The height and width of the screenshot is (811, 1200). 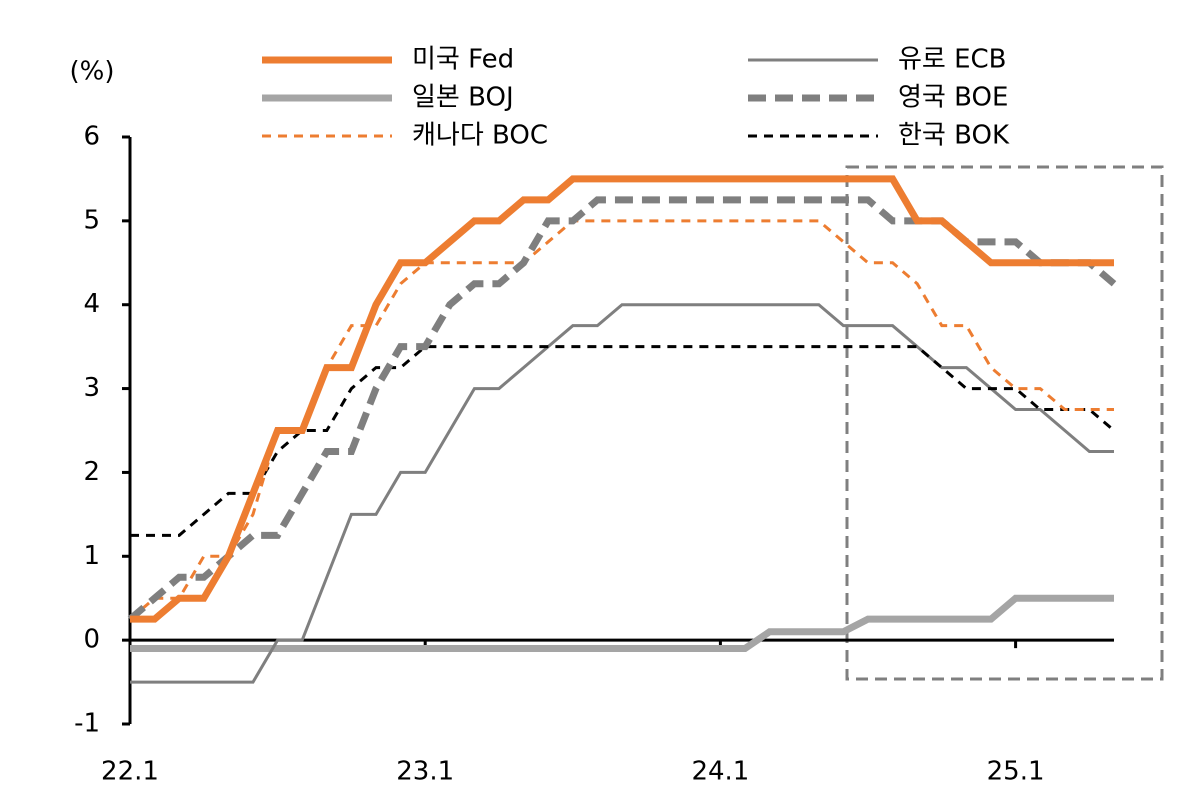 What do you see at coordinates (952, 60) in the screenshot?
I see `legend-label: 유로 ECB` at bounding box center [952, 60].